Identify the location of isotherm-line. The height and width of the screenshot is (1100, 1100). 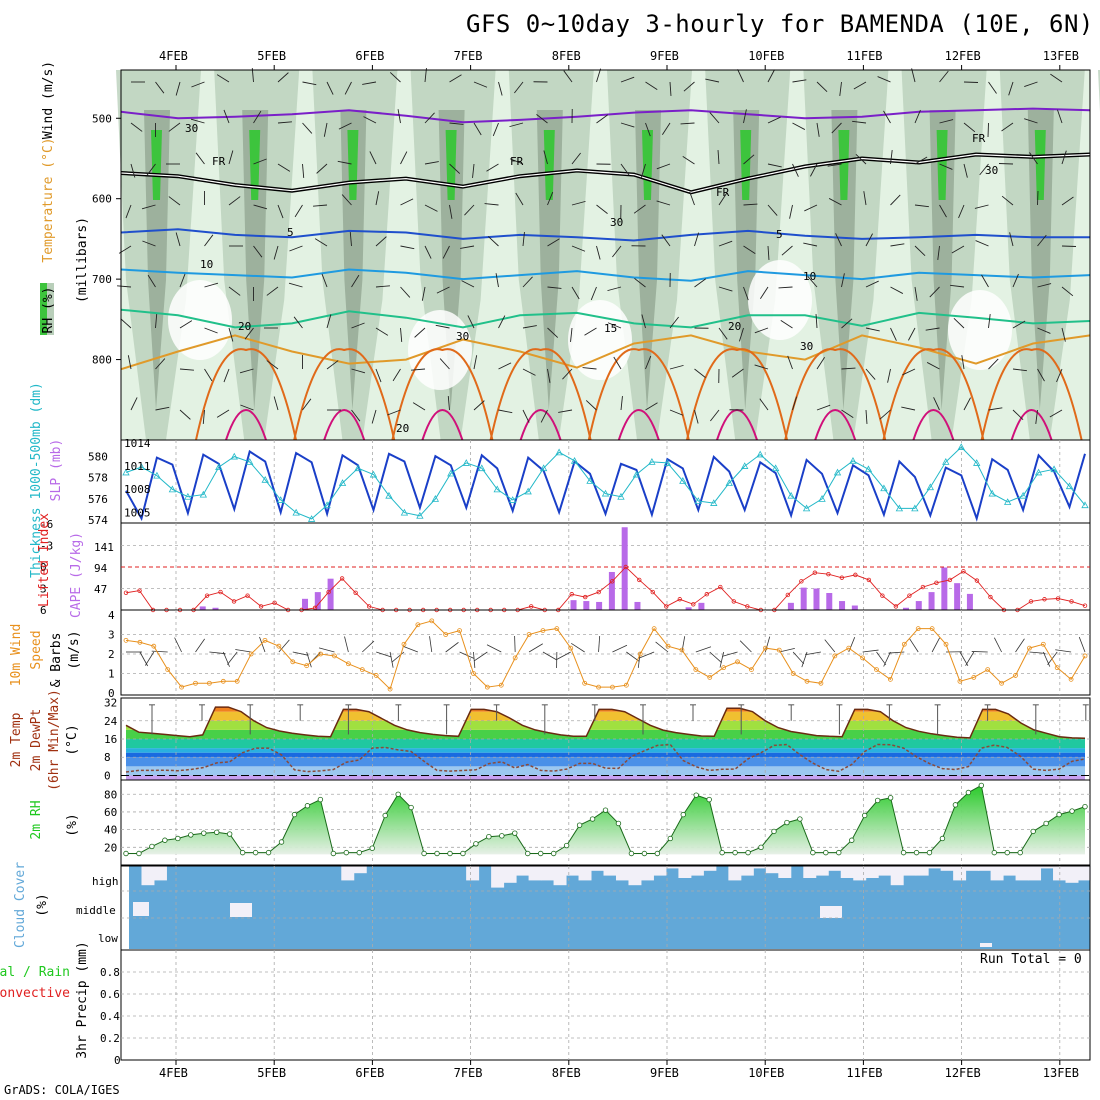
(605, 318).